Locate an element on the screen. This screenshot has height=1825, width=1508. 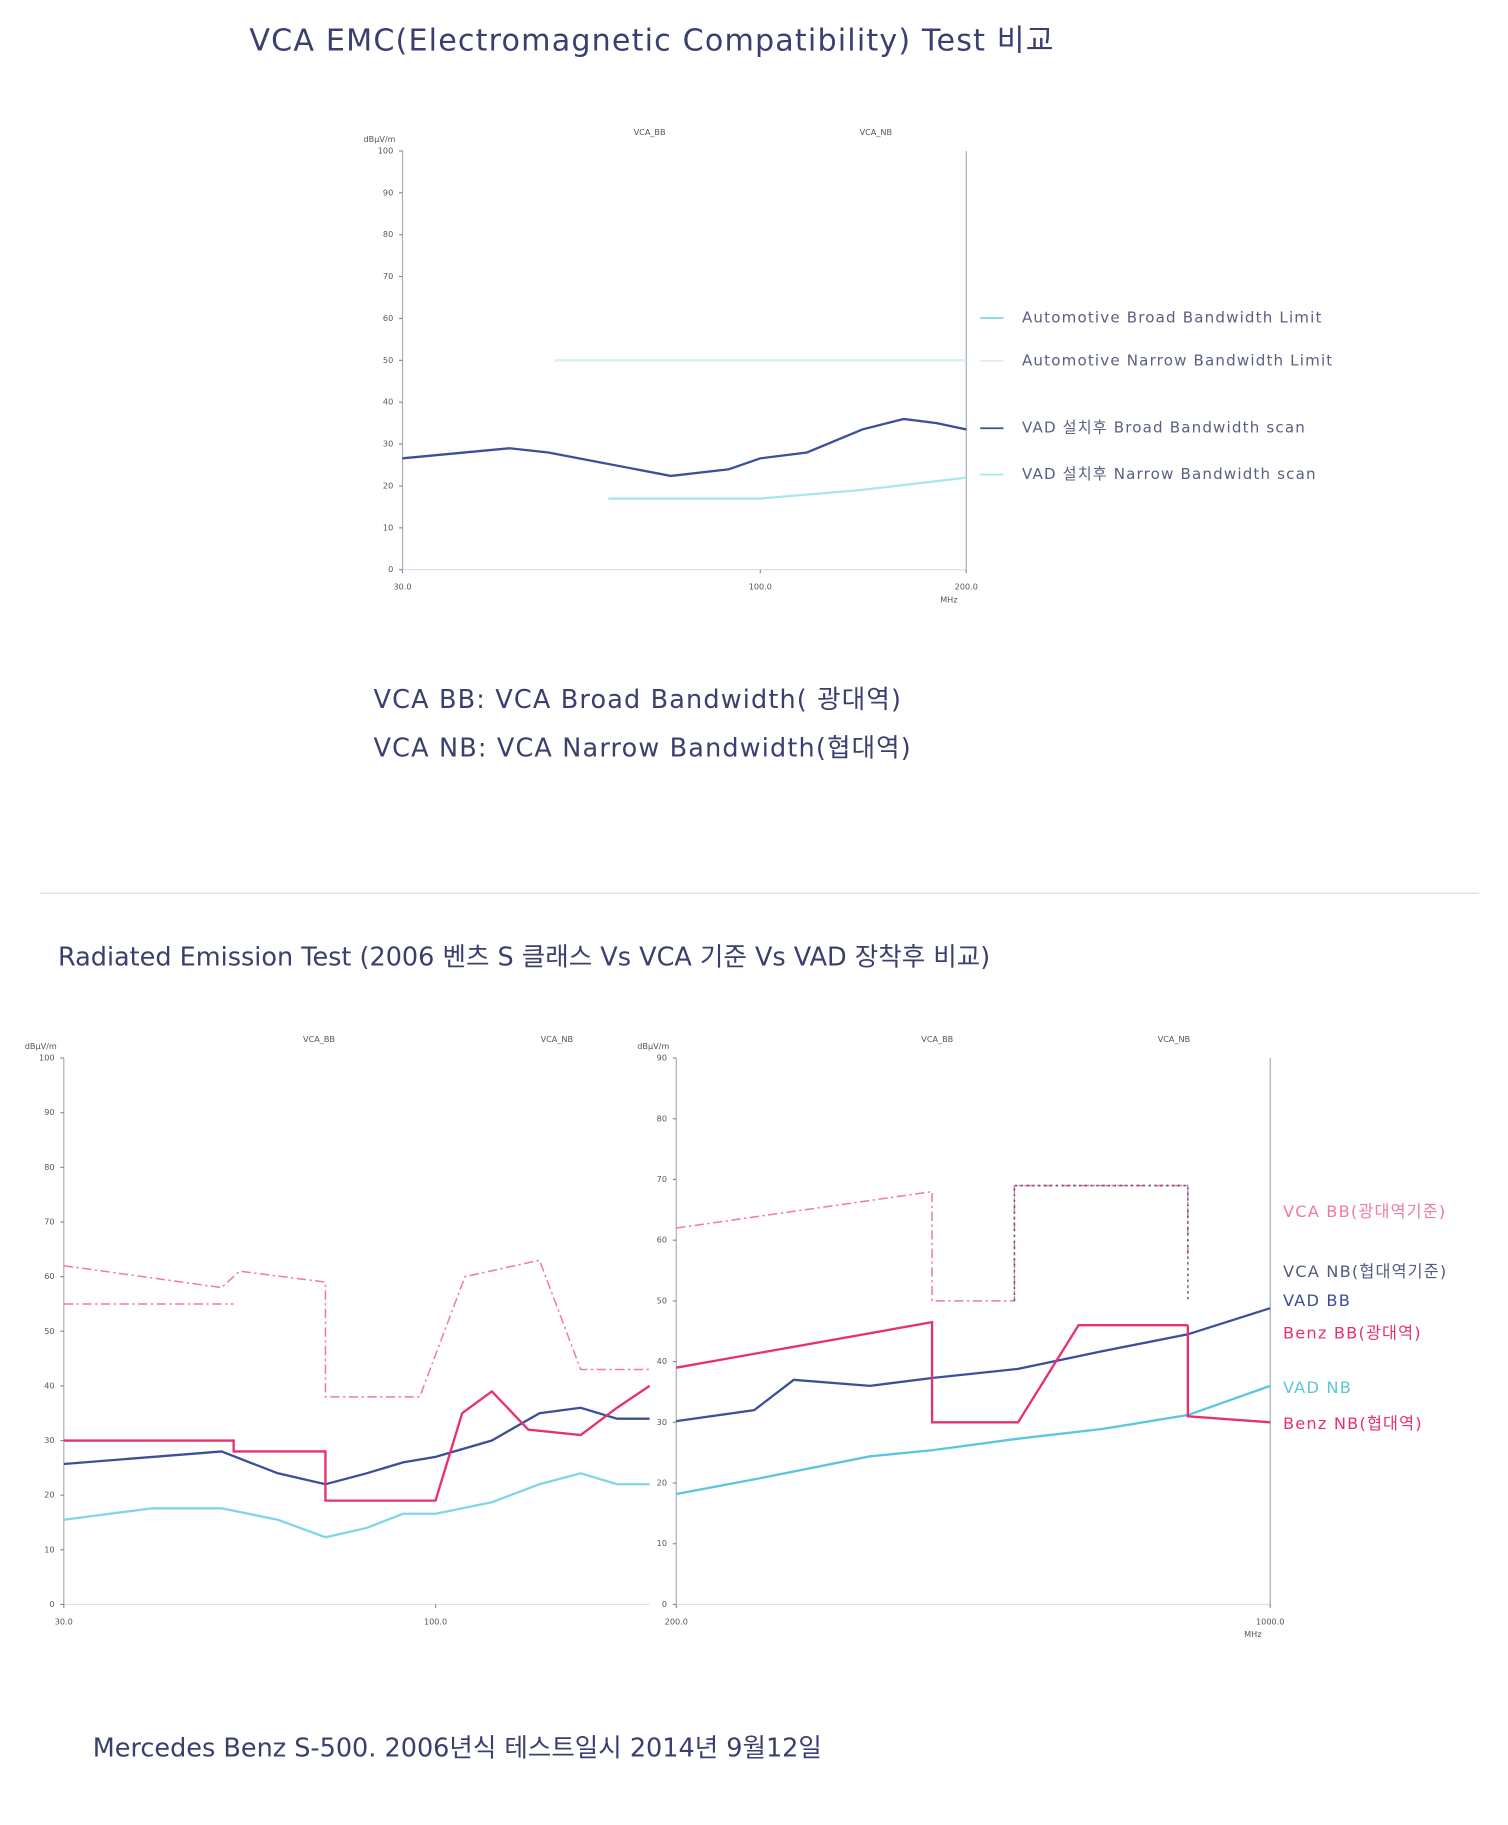
legend-label: VAD NB is located at coordinates (1317, 1387).